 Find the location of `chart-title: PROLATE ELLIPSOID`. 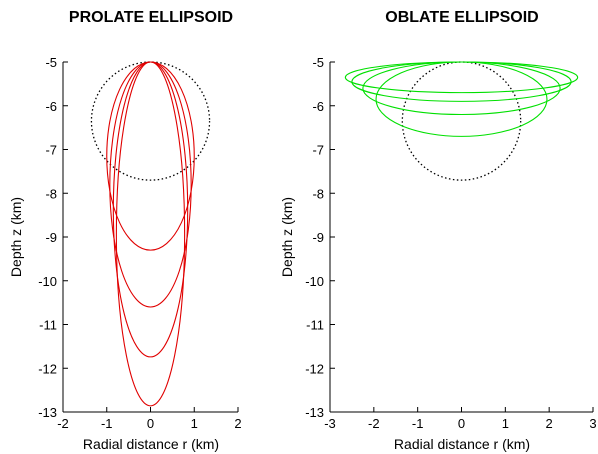

chart-title: PROLATE ELLIPSOID is located at coordinates (151, 17).